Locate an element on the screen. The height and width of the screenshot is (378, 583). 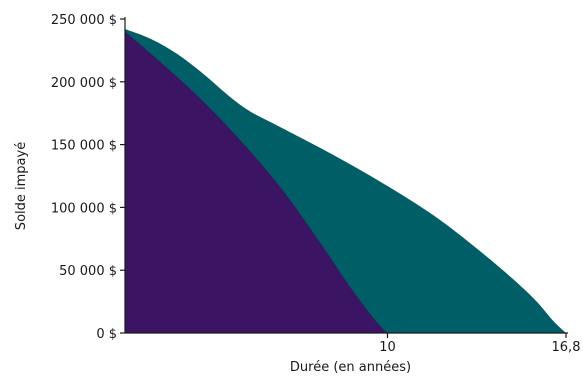
y-axis-title: Solde impayé is located at coordinates (21, 186).